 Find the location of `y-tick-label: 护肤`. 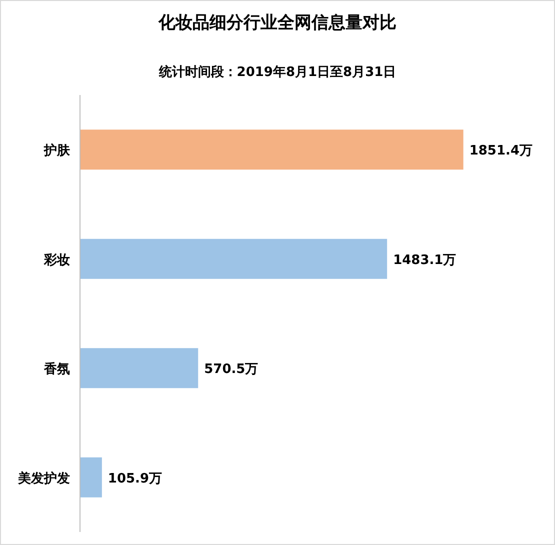

y-tick-label: 护肤 is located at coordinates (57, 150).